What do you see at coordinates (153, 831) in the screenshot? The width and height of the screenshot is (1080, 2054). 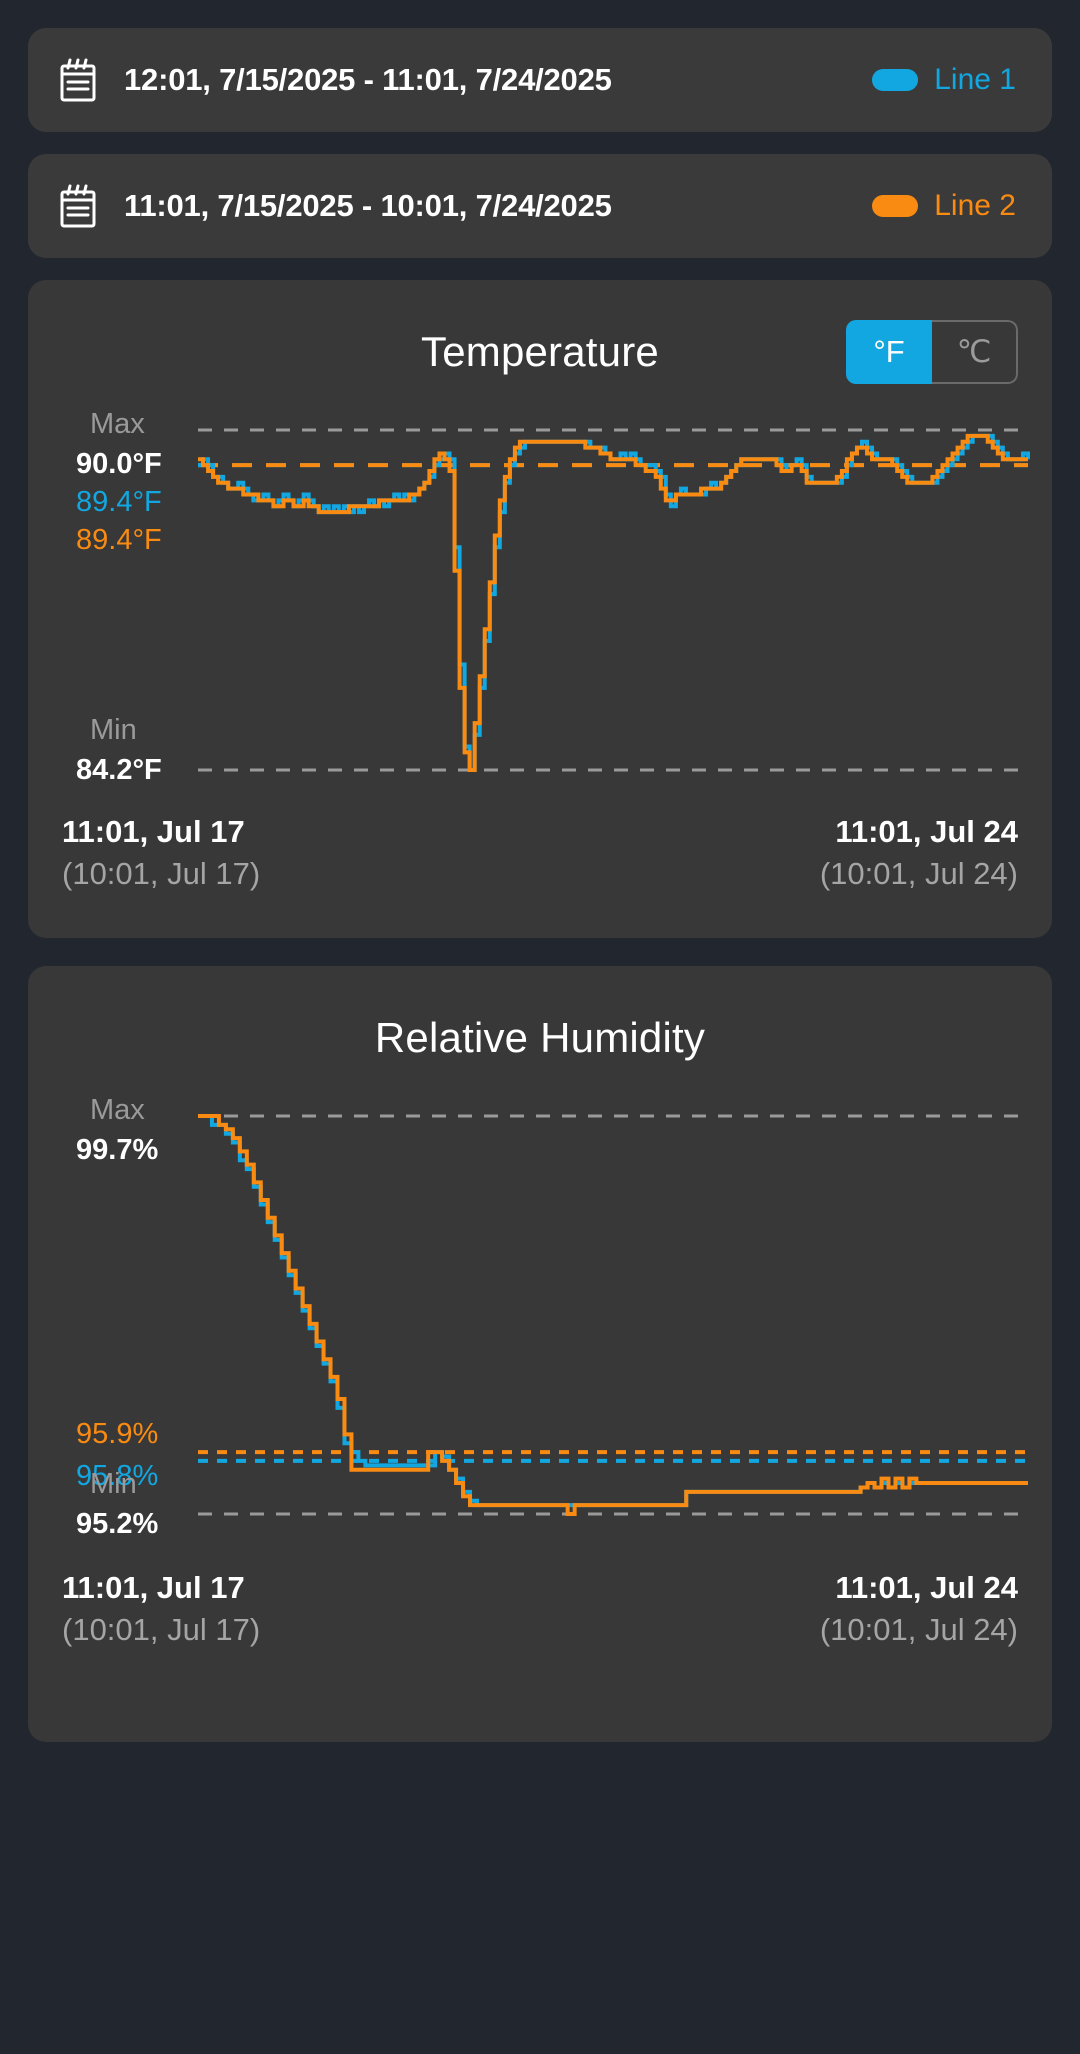 I see `temp-x-left-top: 11:01, Jul 17` at bounding box center [153, 831].